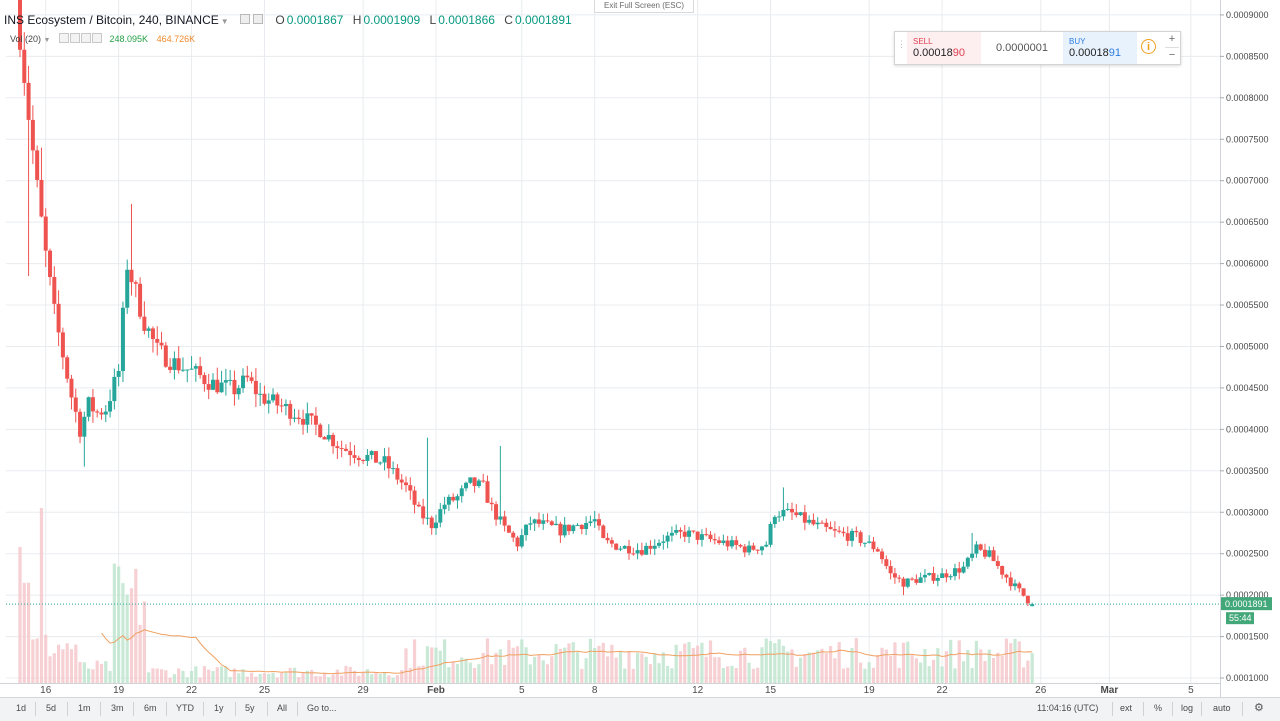  What do you see at coordinates (150, 708) in the screenshot?
I see `timeframe-6m: 6m` at bounding box center [150, 708].